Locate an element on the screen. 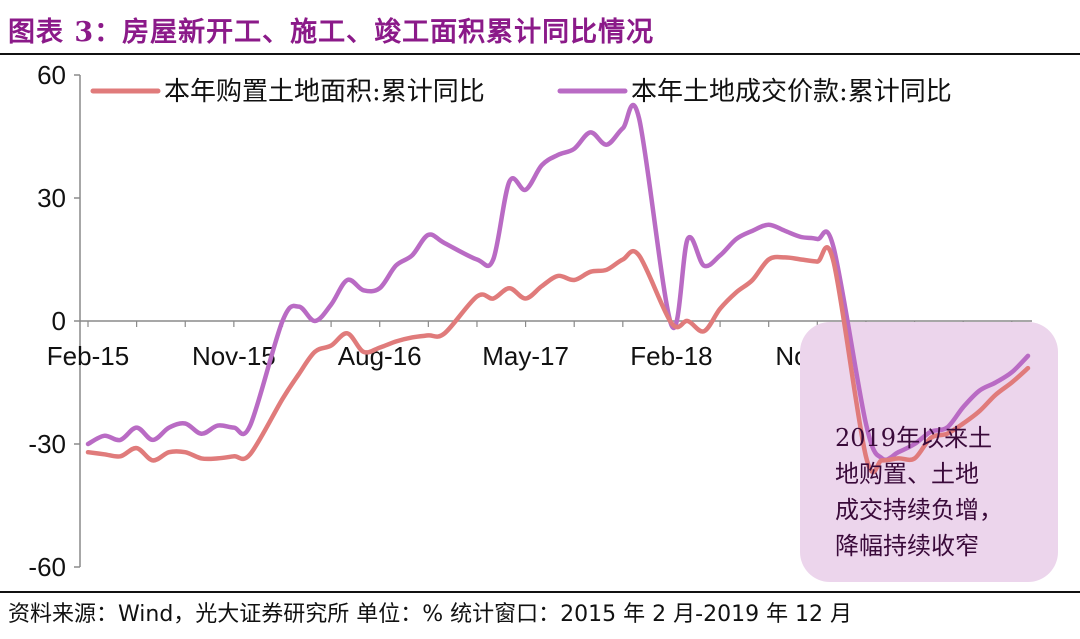 This screenshot has height=639, width=1080. legend-label: 本年土地成交价款:累计同比 is located at coordinates (791, 92).